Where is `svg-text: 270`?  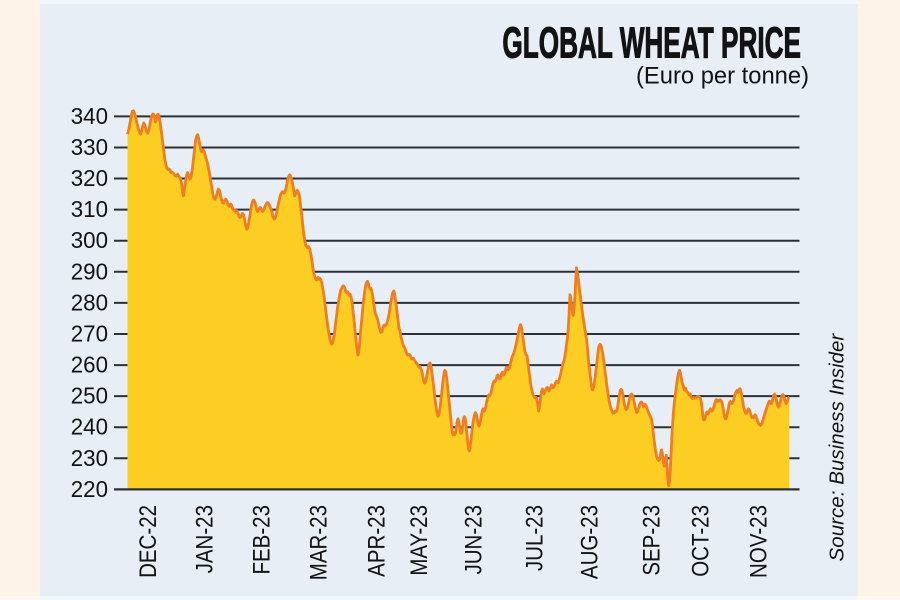 svg-text: 270 is located at coordinates (89, 333).